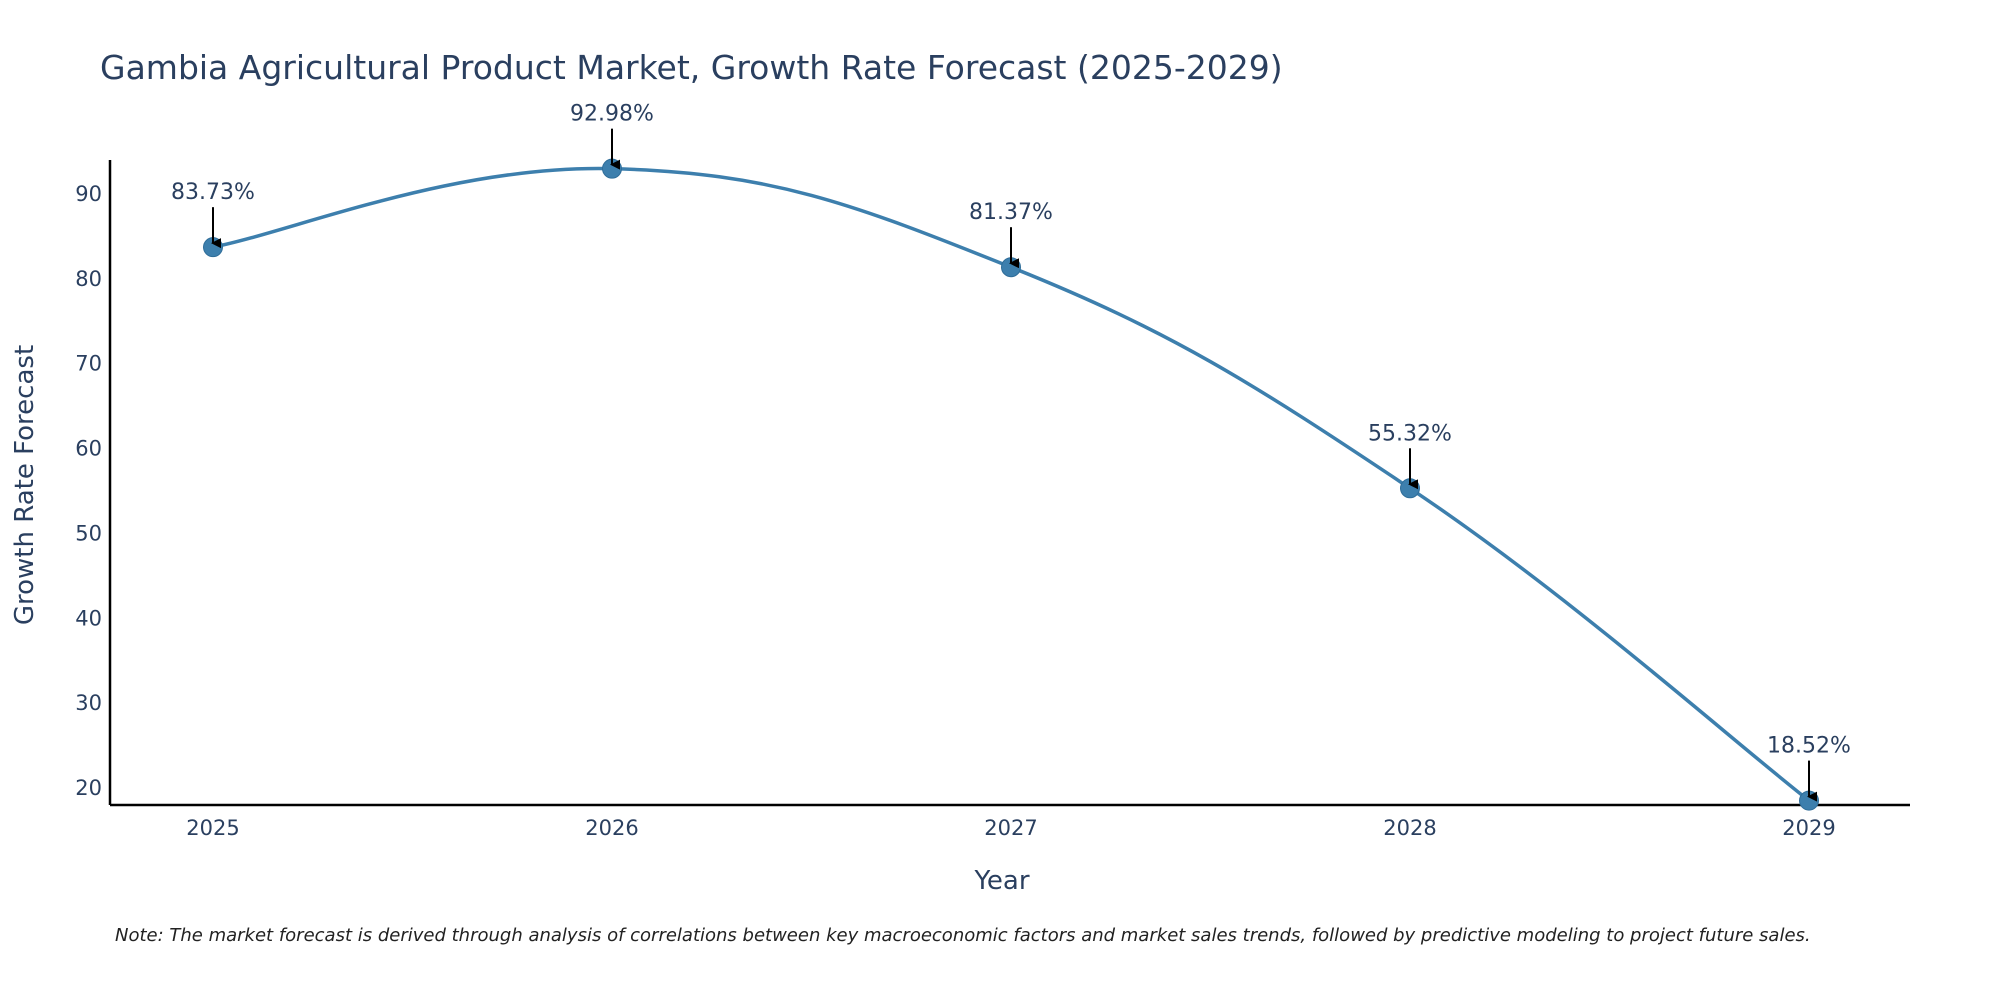 The height and width of the screenshot is (1000, 2000). Describe the element at coordinates (611, 828) in the screenshot. I see `x-tick-label: 2026` at that location.